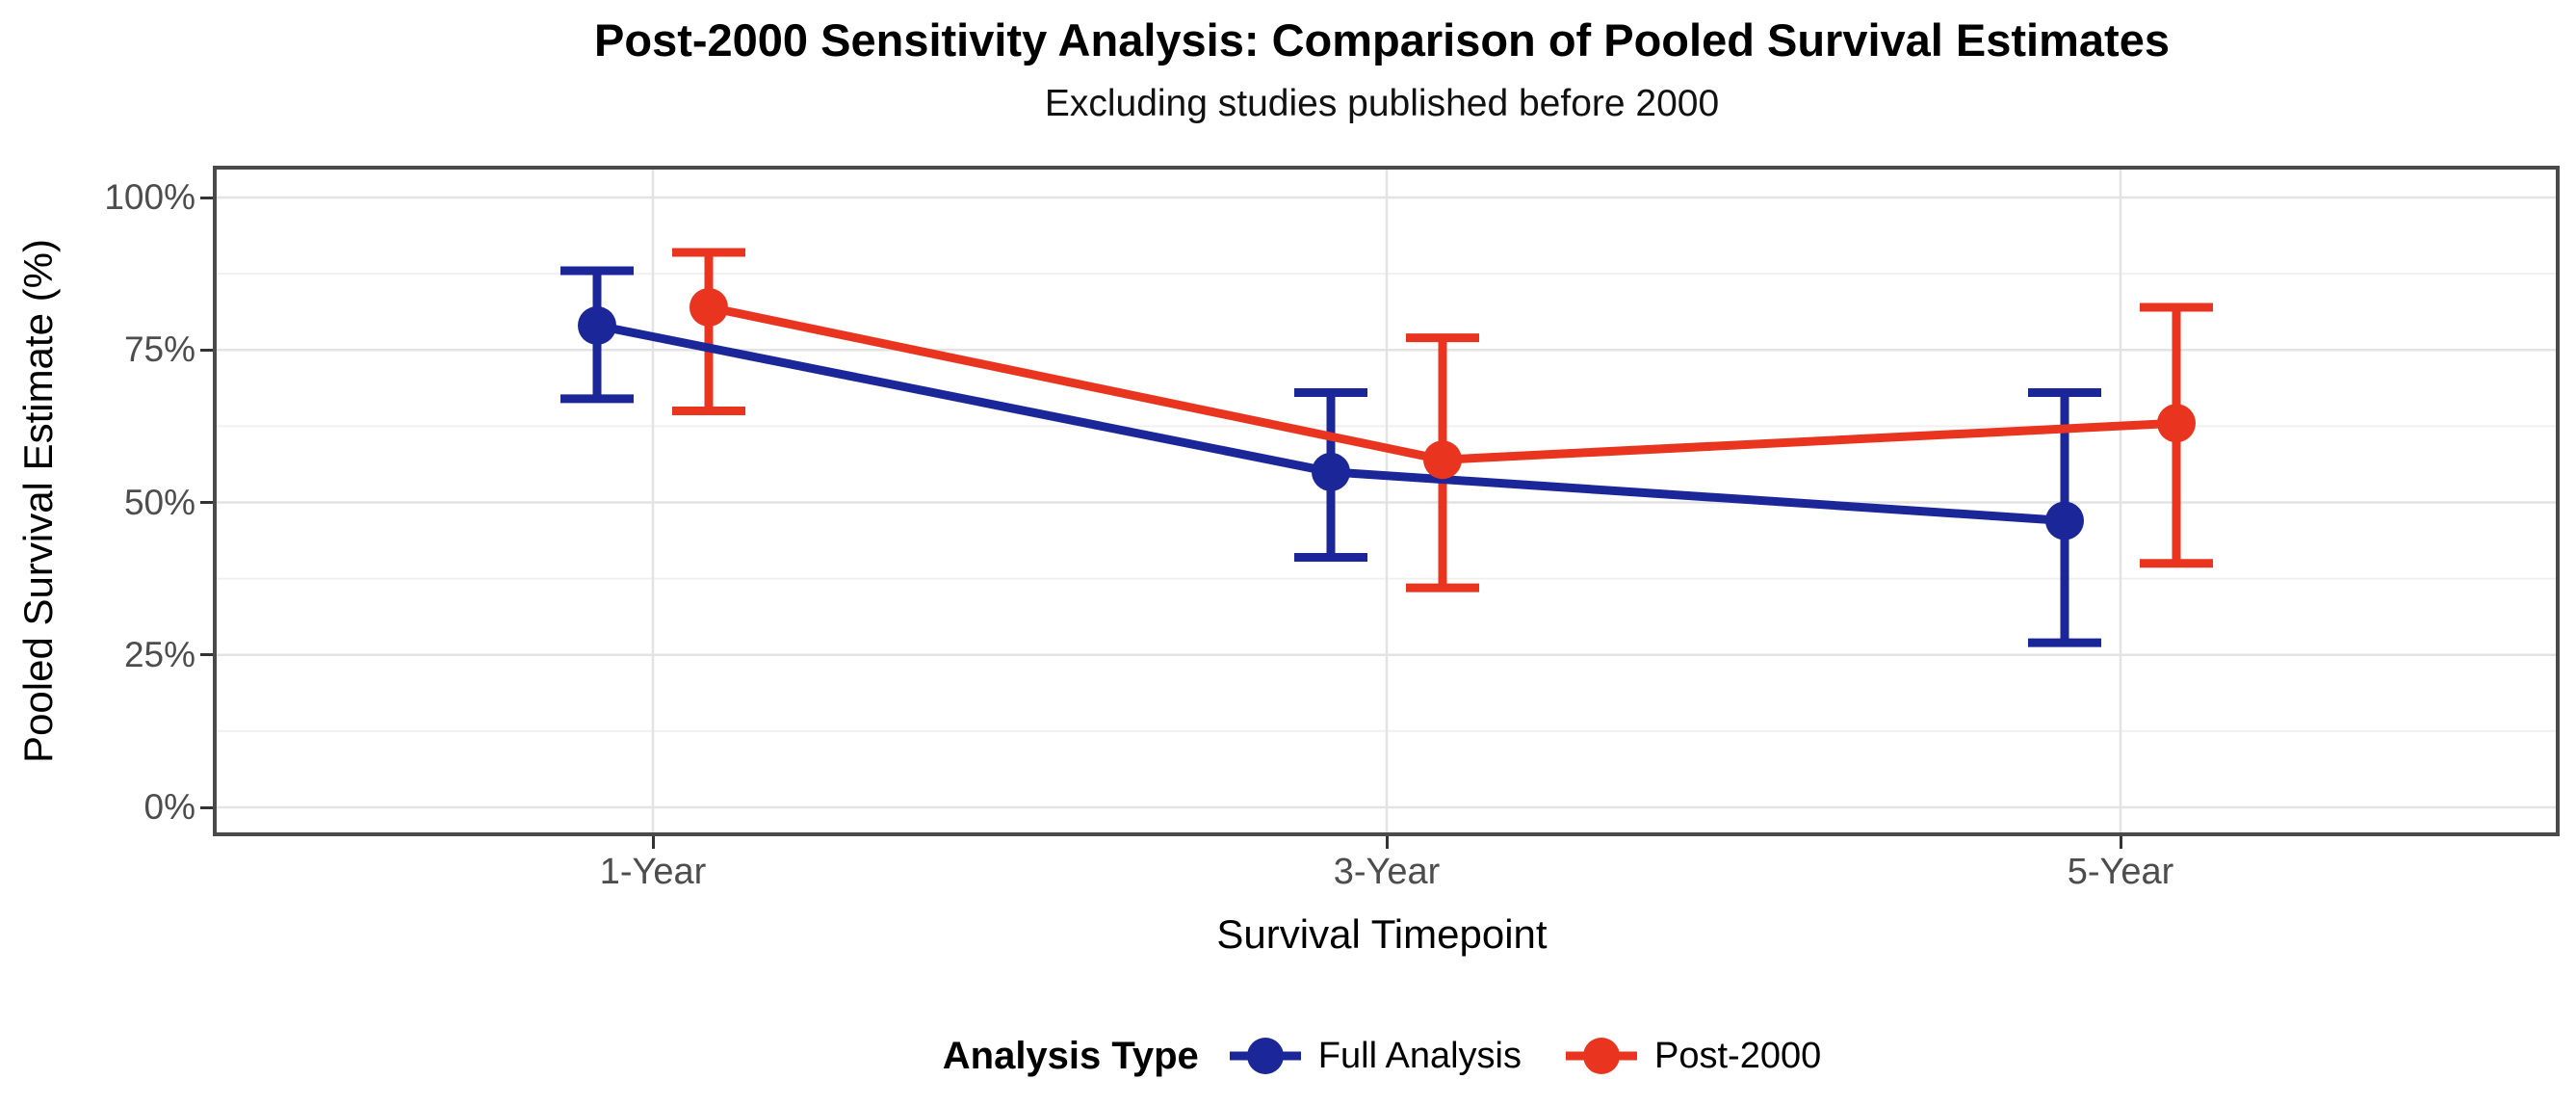  I want to click on legend: Analysis Type Full Analysis Post-2000, so click(1381, 1056).